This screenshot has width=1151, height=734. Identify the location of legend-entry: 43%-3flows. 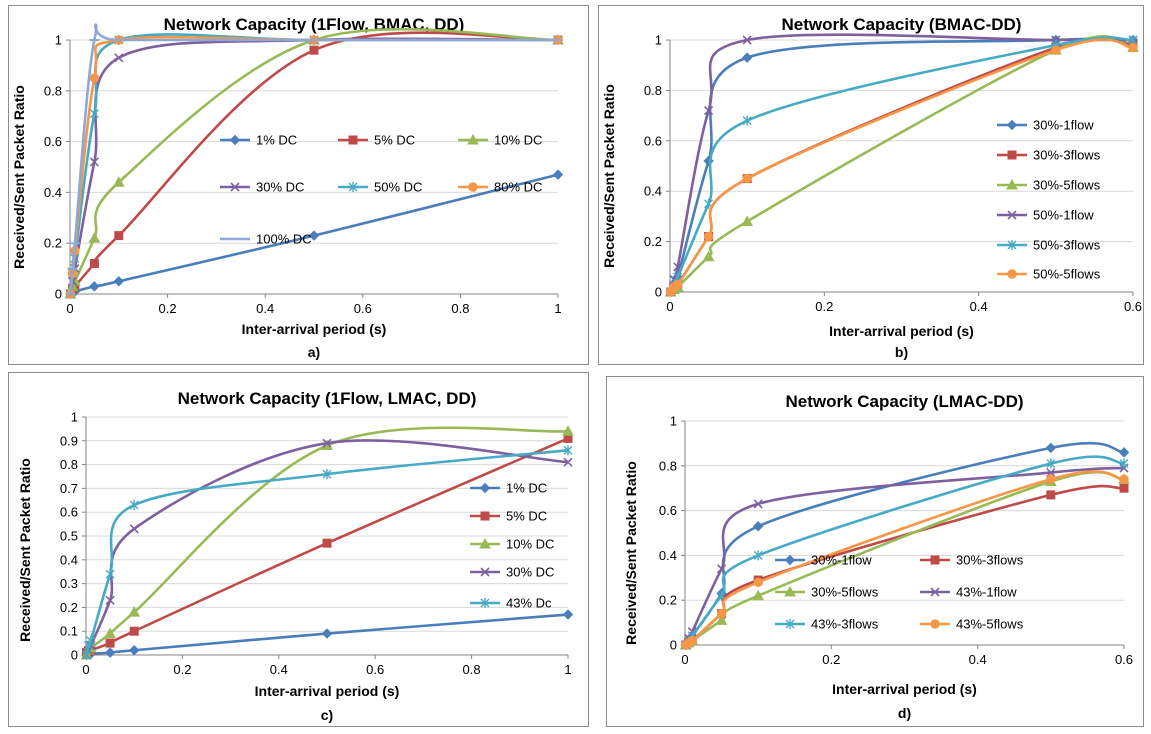
(827, 624).